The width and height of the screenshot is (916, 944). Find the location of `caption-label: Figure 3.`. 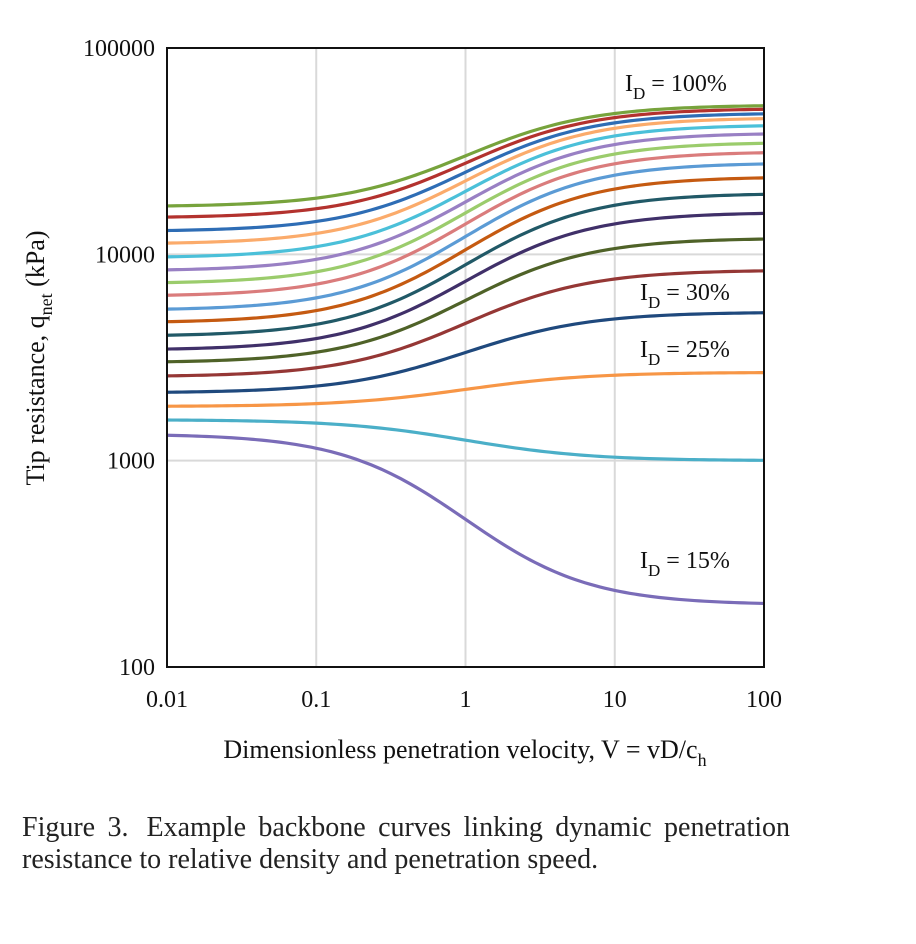

caption-label: Figure 3. is located at coordinates (75, 827).